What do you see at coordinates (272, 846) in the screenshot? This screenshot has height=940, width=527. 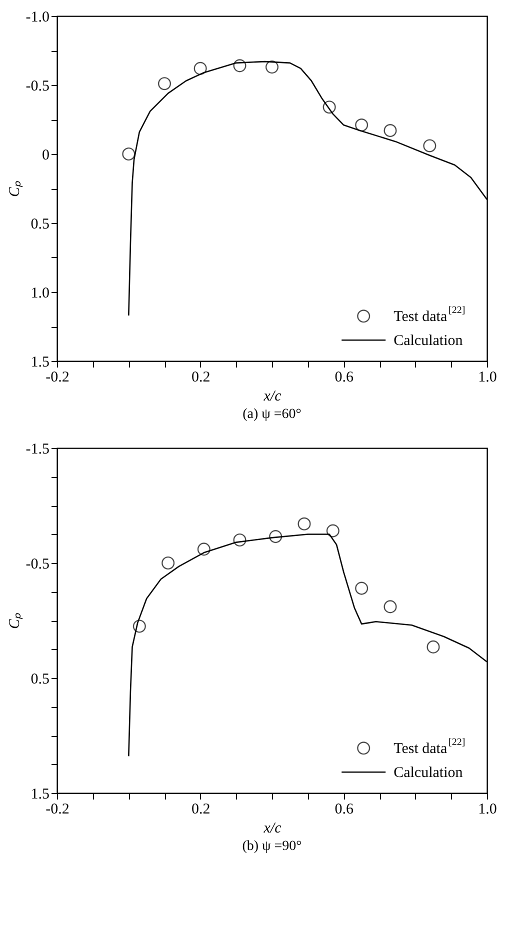 I see `text: (b) ψ =90°` at bounding box center [272, 846].